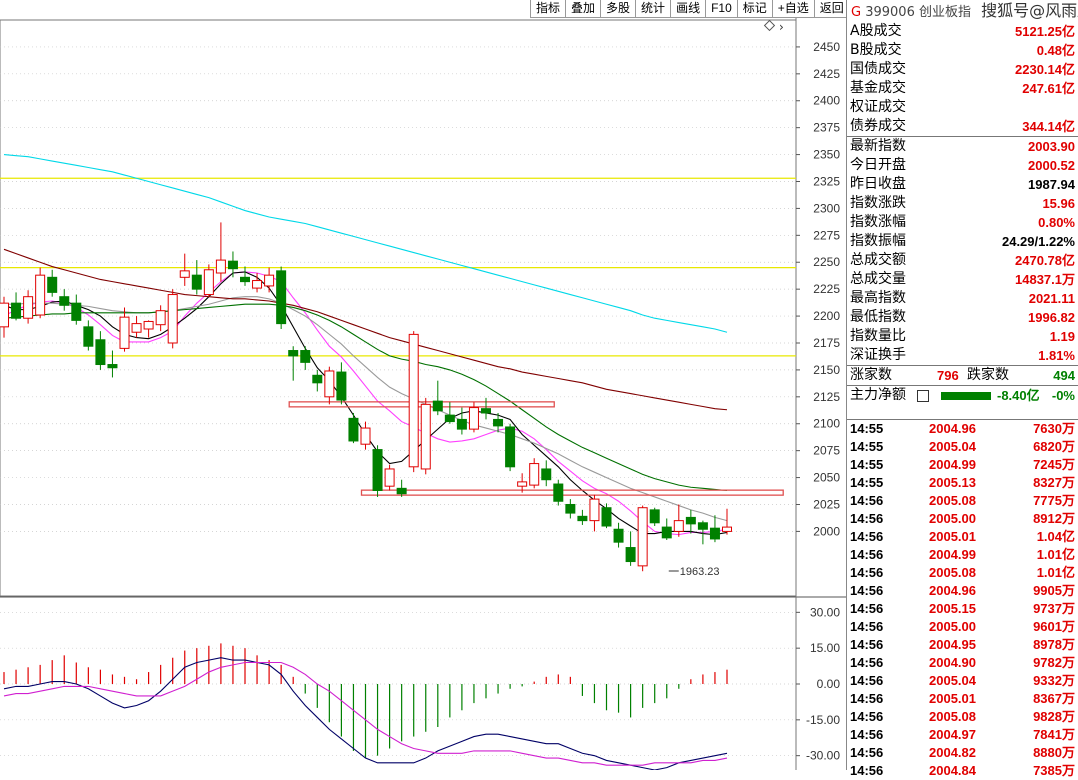  What do you see at coordinates (1051, 165) in the screenshot?
I see `quote-value: 2000.52` at bounding box center [1051, 165].